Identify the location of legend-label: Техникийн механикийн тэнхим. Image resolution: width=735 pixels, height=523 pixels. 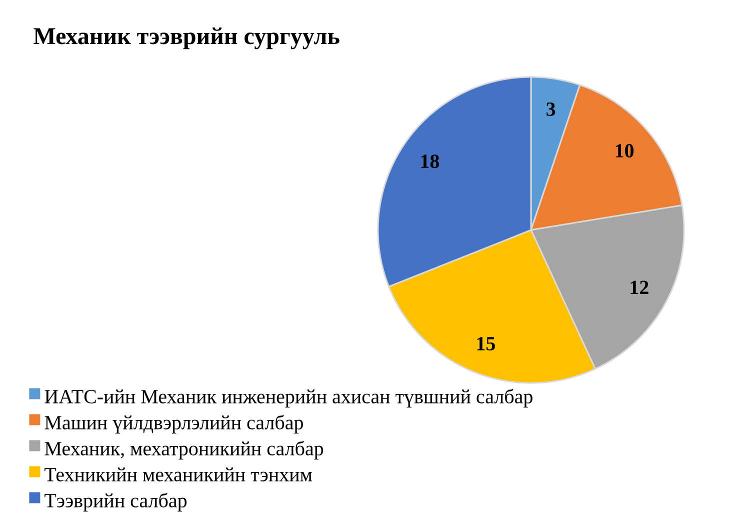
(178, 475).